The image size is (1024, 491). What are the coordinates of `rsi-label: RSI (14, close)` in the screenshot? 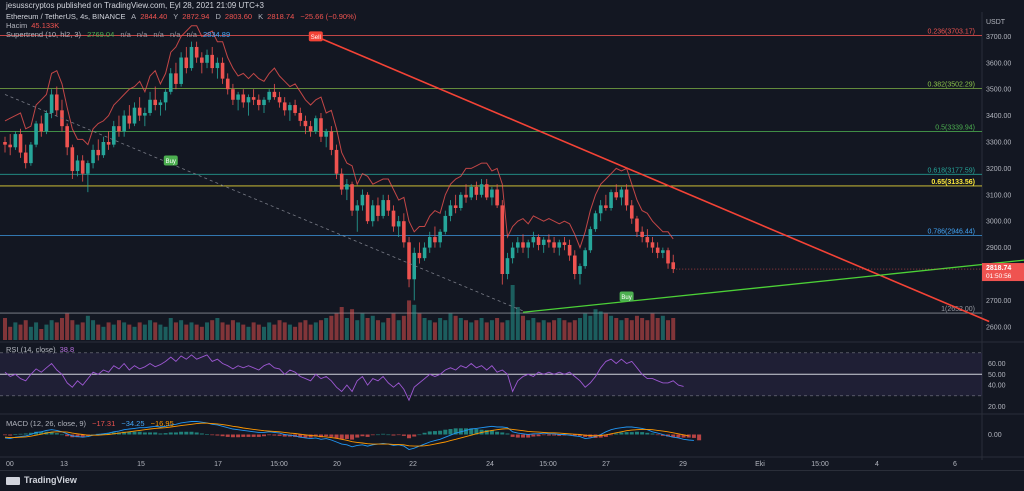 It's located at (31, 349).